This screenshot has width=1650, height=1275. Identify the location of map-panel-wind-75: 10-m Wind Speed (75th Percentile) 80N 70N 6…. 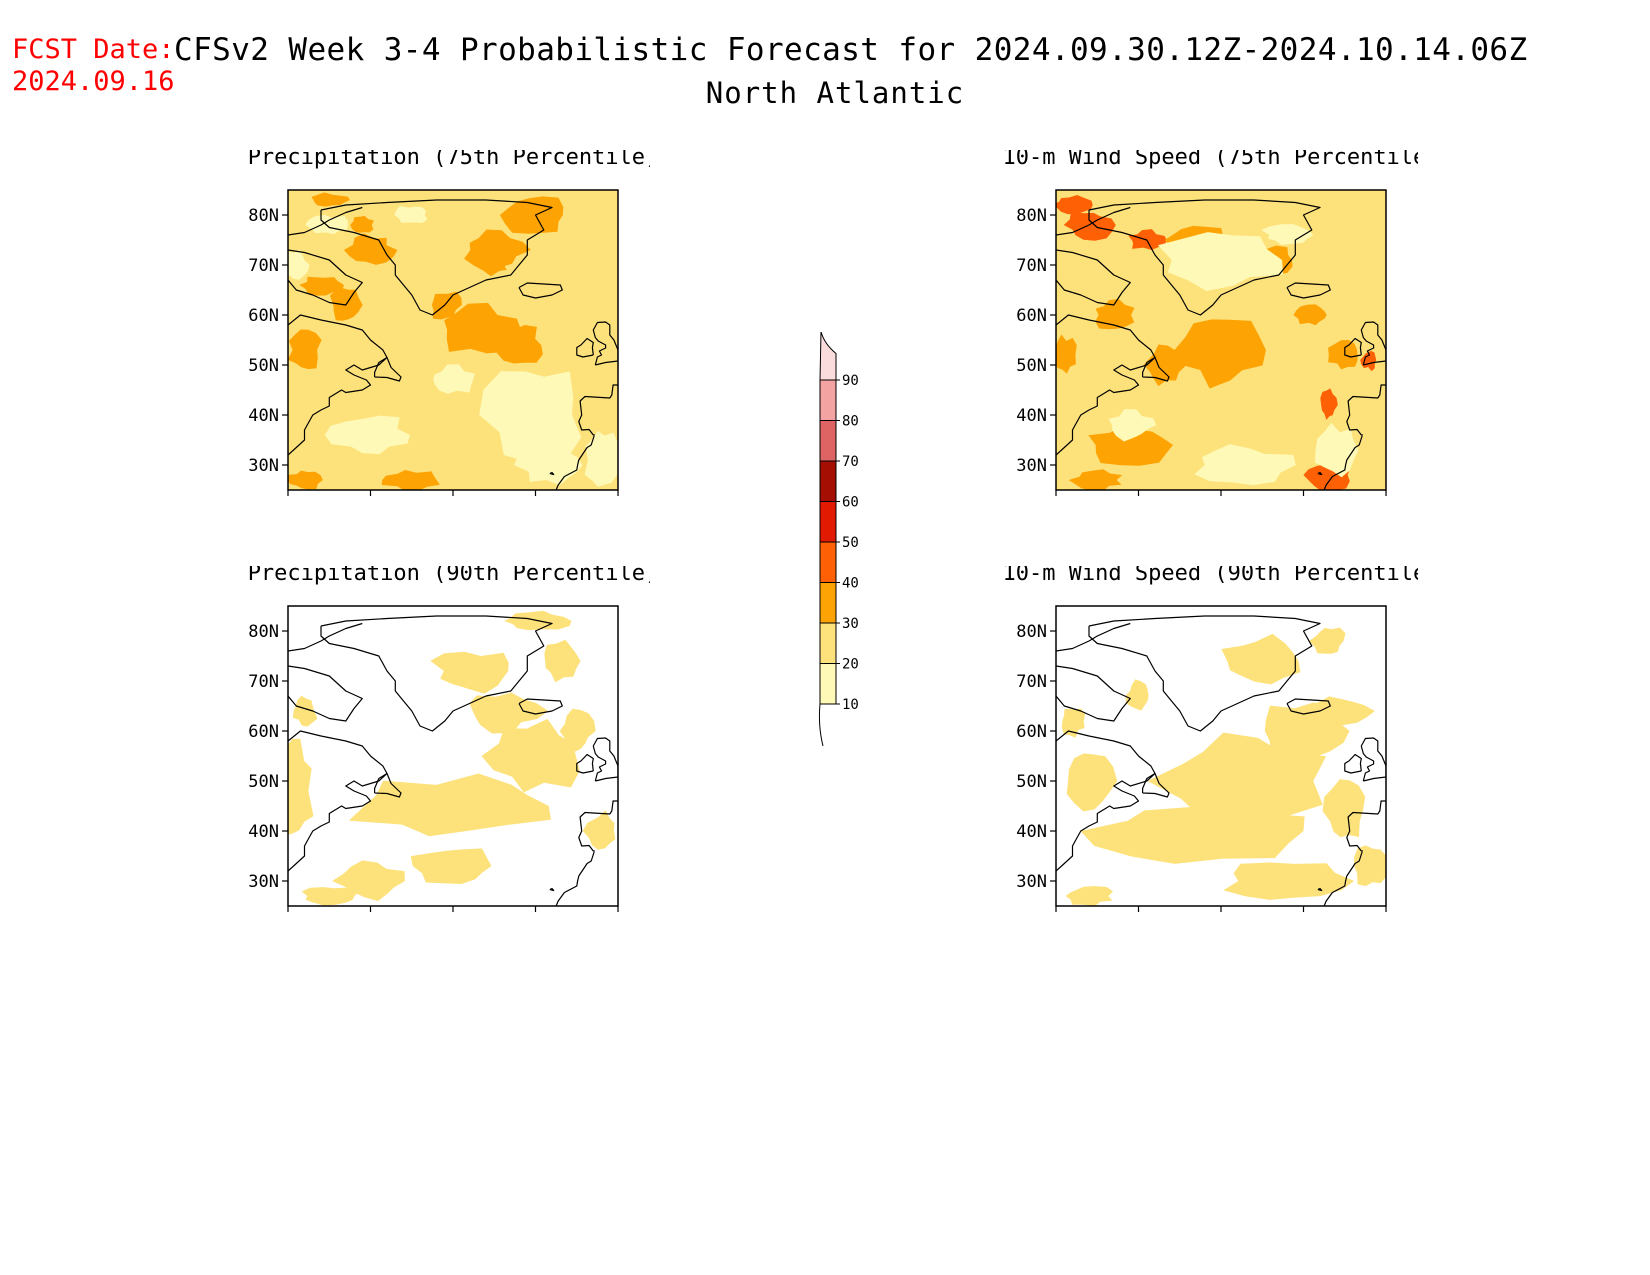
(1203, 325).